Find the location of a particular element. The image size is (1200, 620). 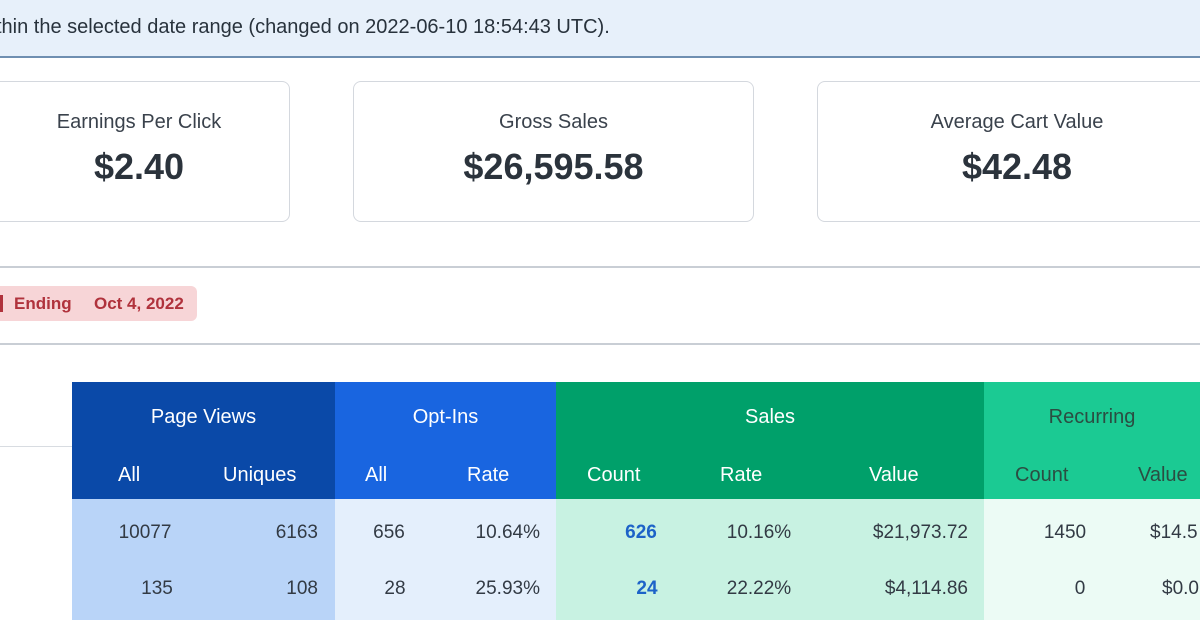

body-bg-page-views is located at coordinates (203, 559).